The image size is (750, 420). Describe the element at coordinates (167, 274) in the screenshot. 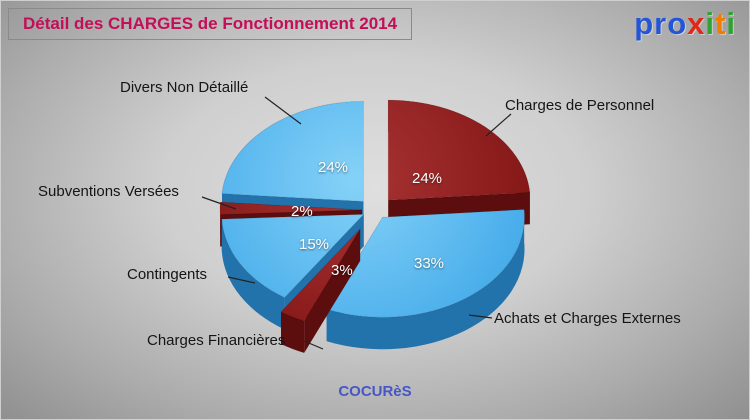

I see `slice-label-contingents: Contingents` at that location.